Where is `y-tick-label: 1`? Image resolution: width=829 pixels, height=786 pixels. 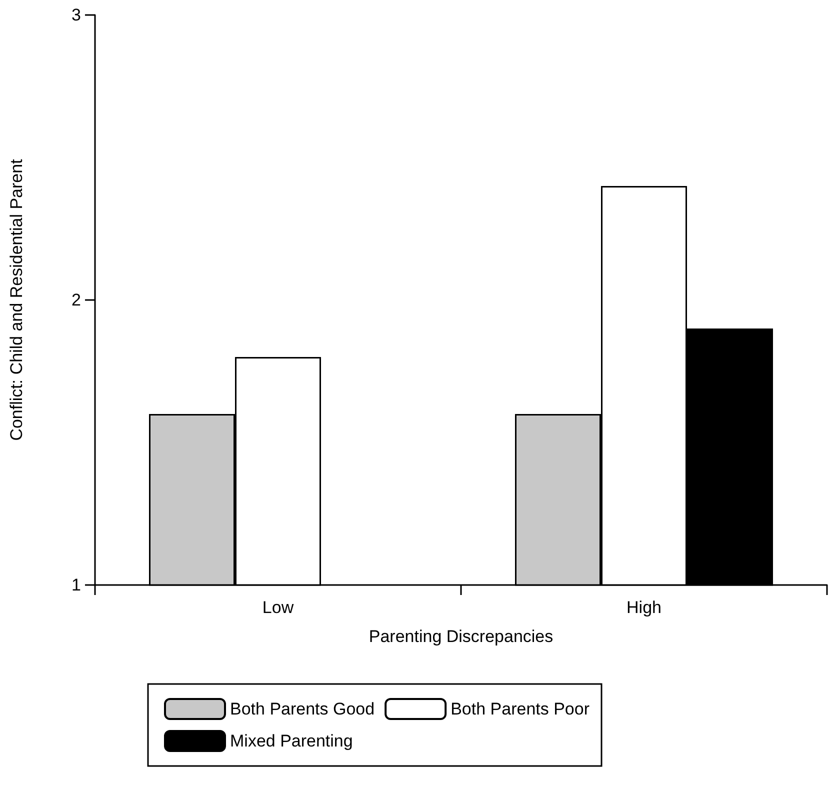 y-tick-label: 1 is located at coordinates (76, 585).